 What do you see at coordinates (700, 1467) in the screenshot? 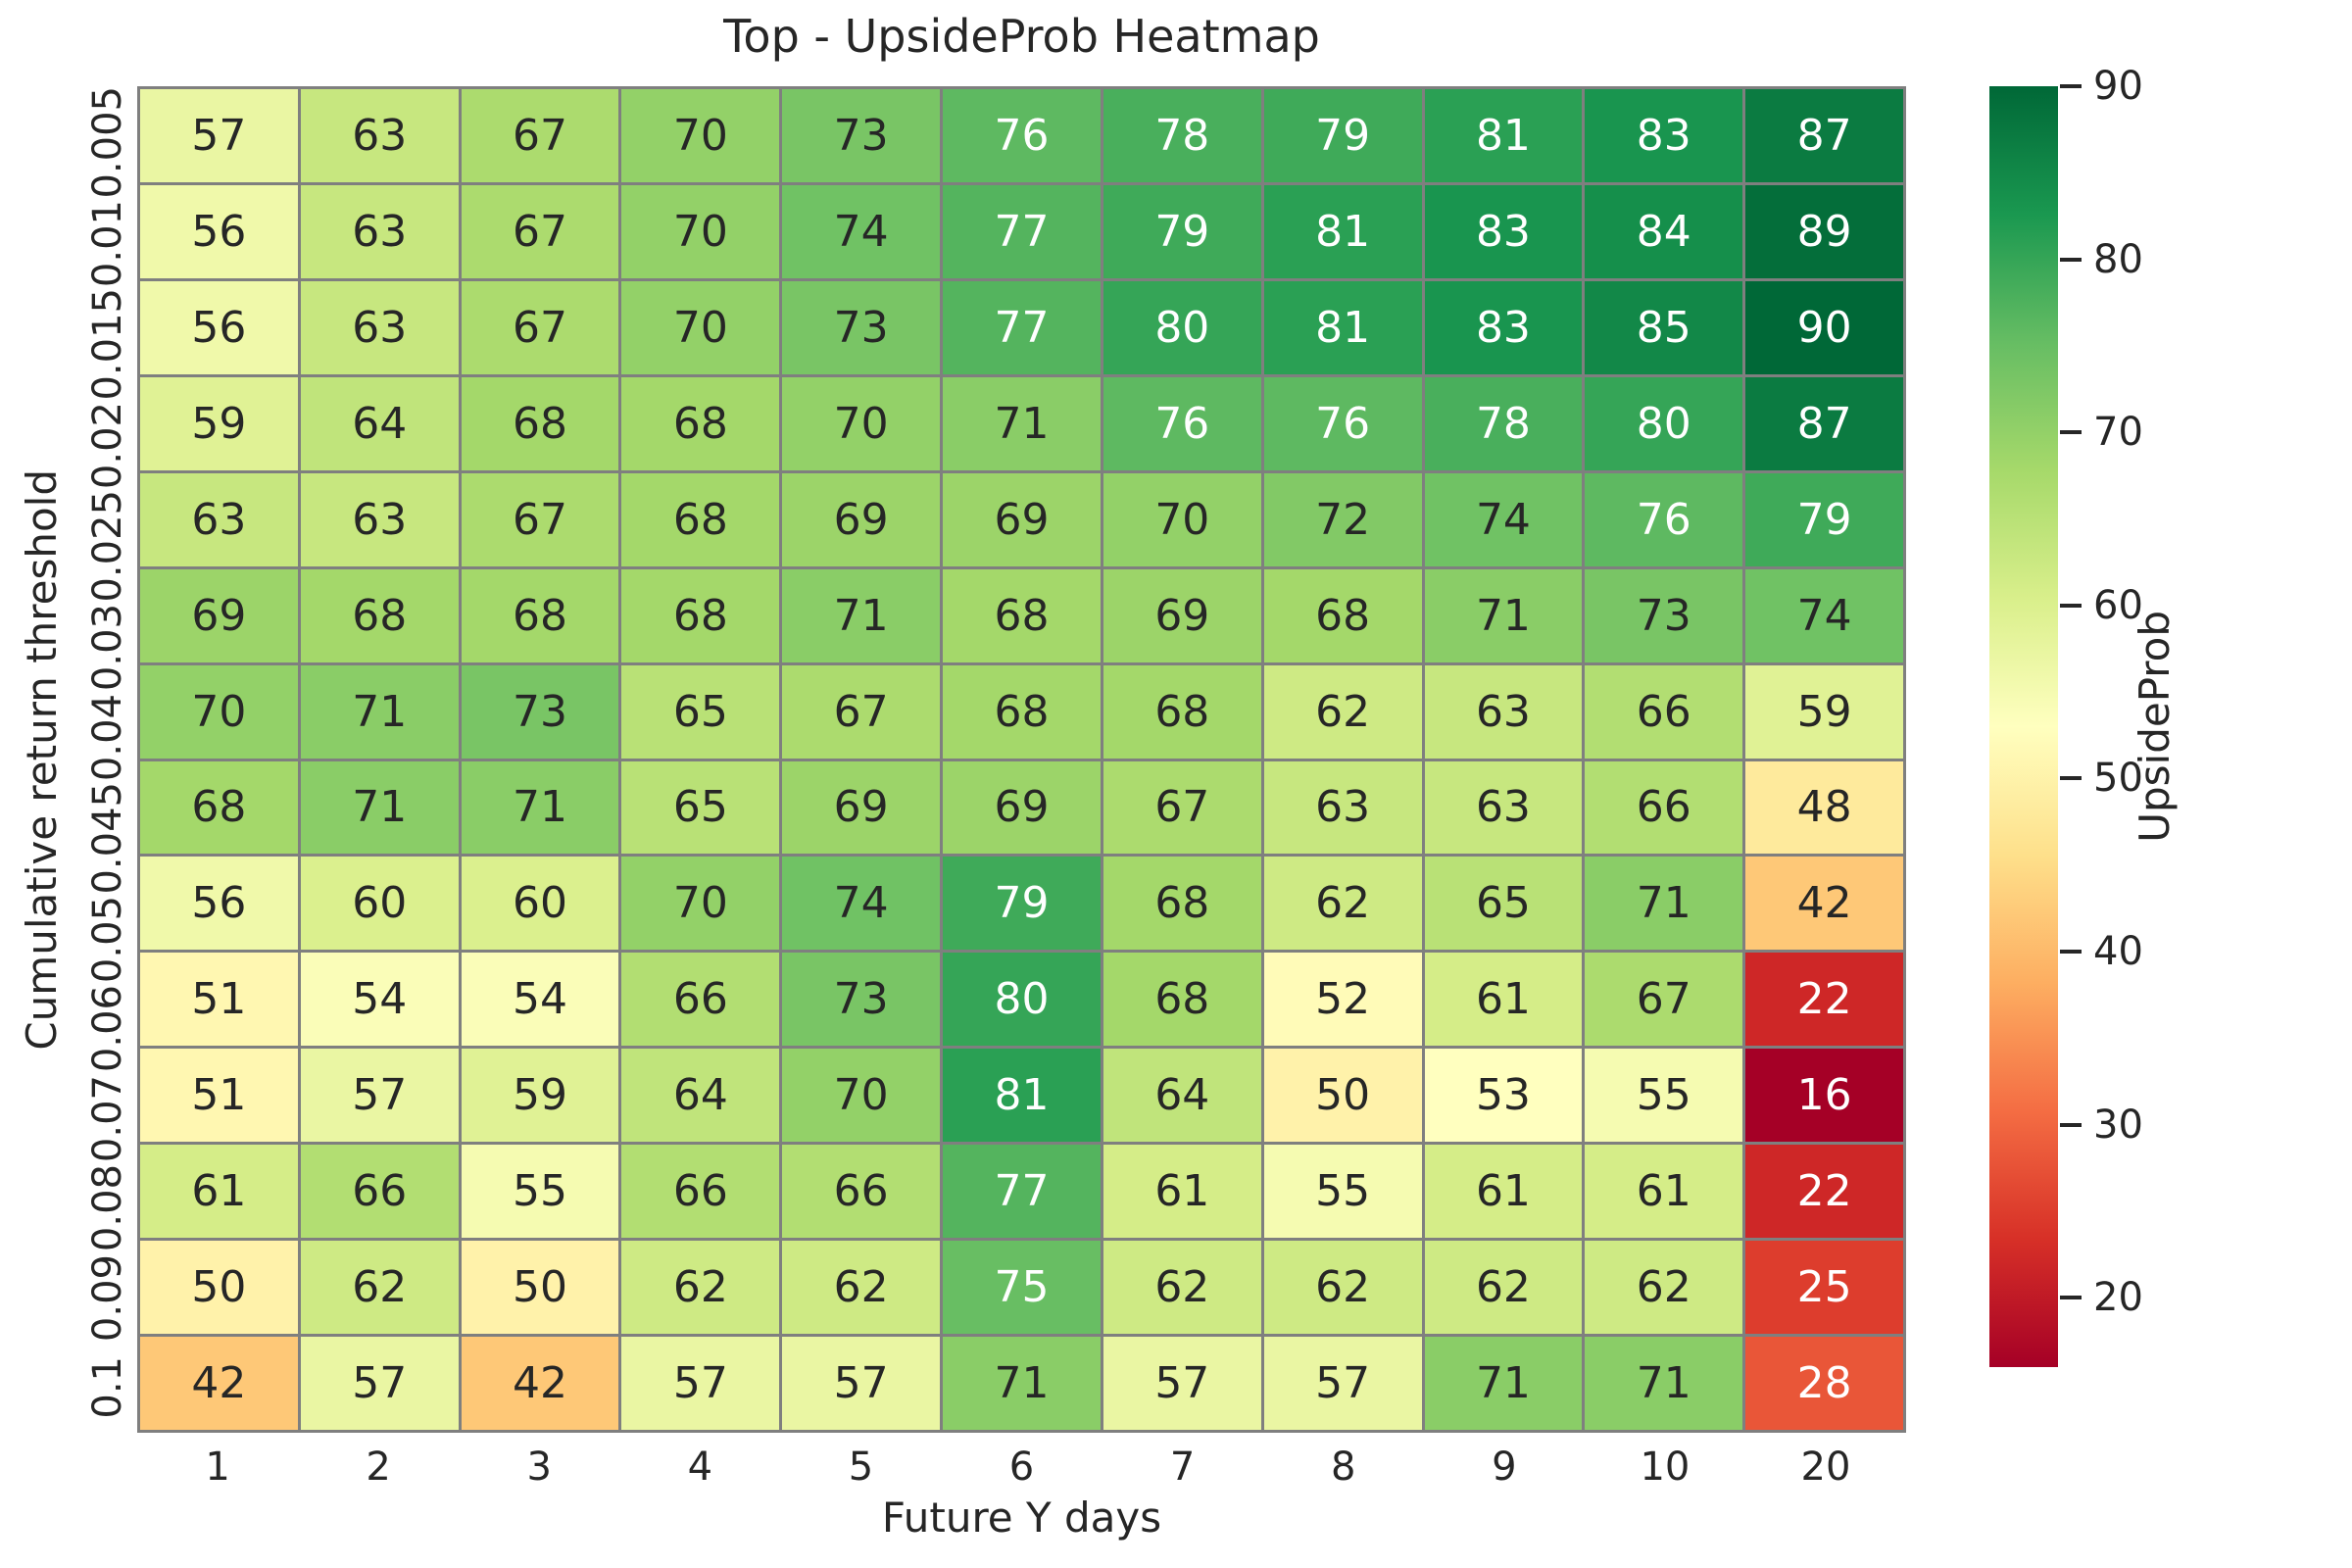
I see `x-tick-label: 4` at bounding box center [700, 1467].